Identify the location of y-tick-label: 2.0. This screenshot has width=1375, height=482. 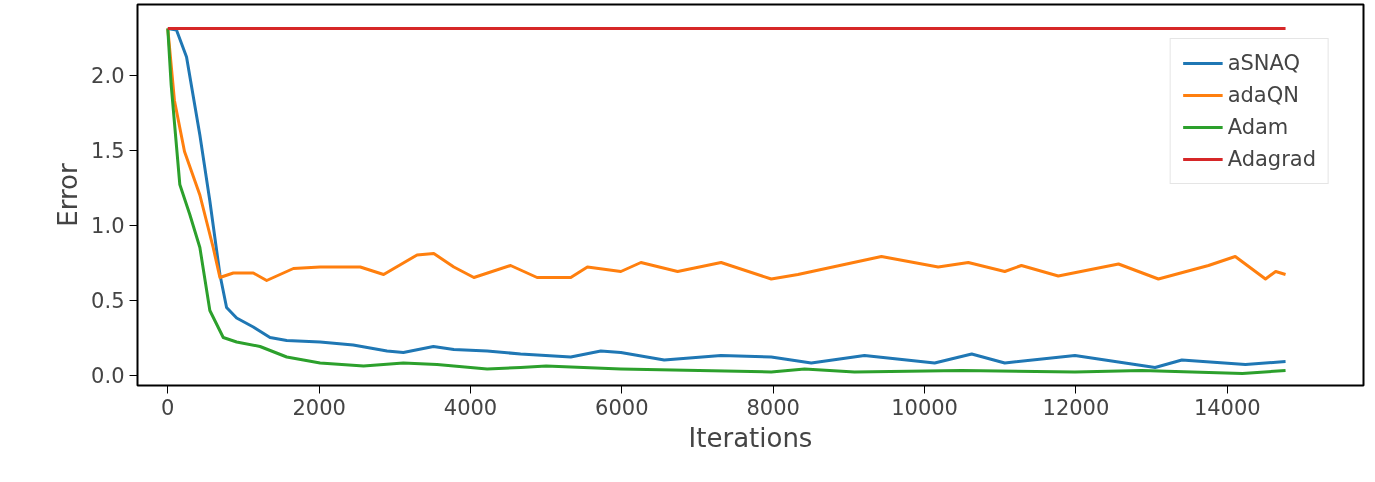
(108, 76).